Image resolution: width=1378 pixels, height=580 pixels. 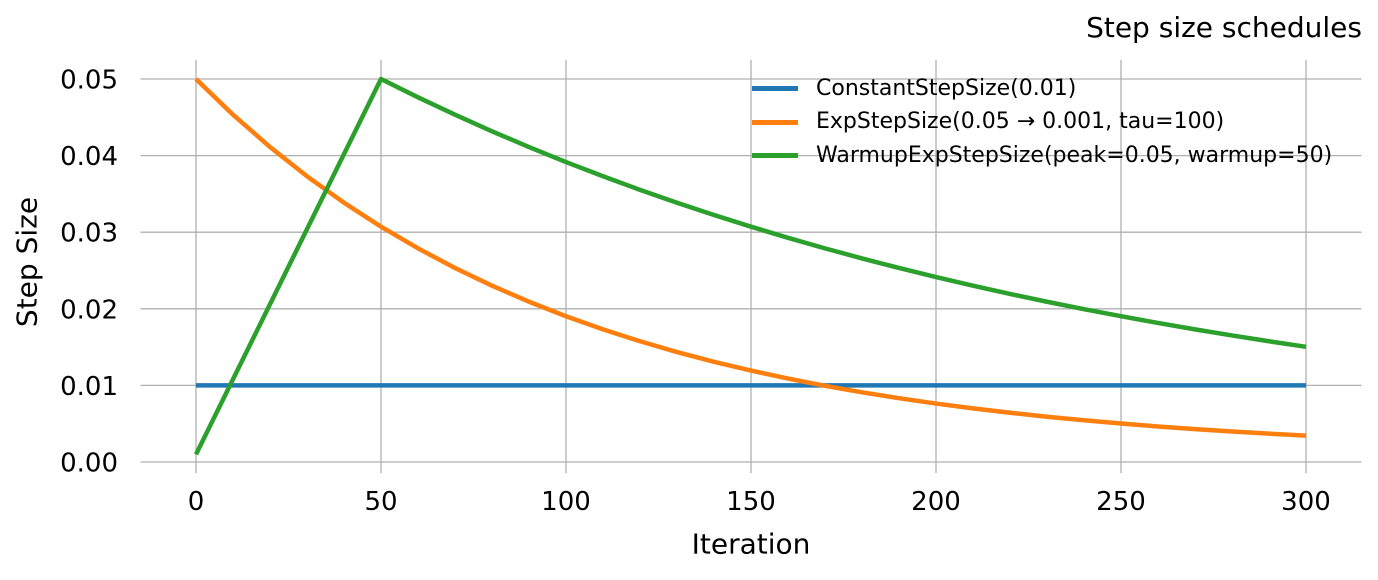 What do you see at coordinates (1121, 502) in the screenshot?
I see `x-tick-label: 250` at bounding box center [1121, 502].